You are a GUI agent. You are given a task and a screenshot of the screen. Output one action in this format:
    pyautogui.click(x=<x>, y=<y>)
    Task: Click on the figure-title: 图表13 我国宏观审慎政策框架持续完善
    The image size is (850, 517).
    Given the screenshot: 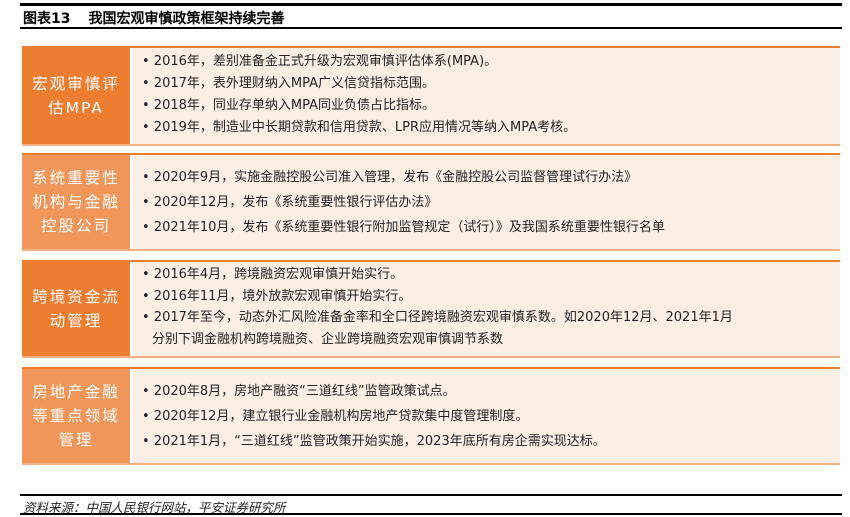 What is the action you would take?
    pyautogui.click(x=153, y=18)
    